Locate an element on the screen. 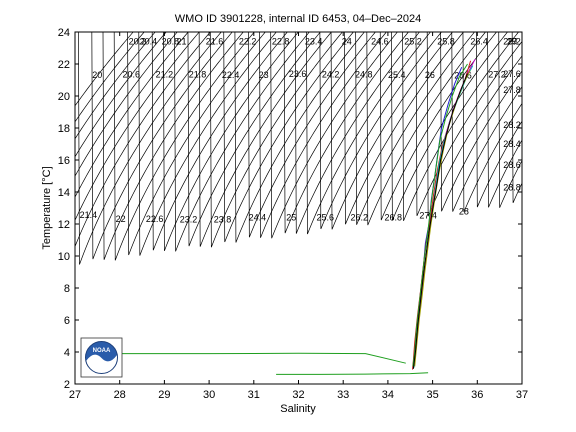 This screenshot has height=432, width=576. y-axis-label: Temperature [°C] is located at coordinates (47, 207).